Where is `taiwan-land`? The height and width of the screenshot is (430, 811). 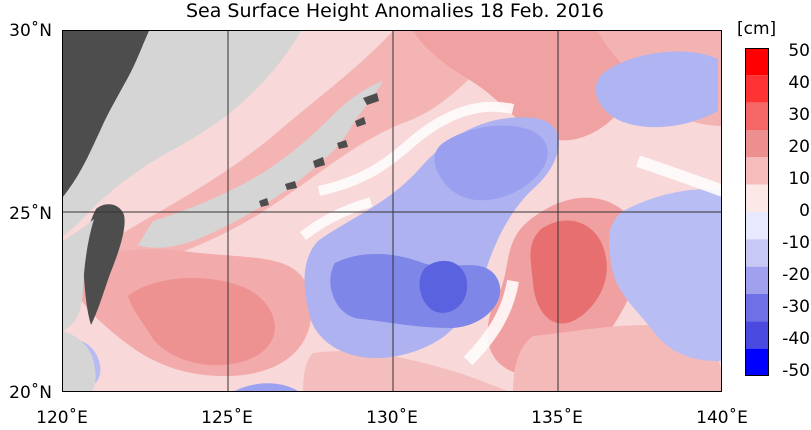
taiwan-land is located at coordinates (104, 264).